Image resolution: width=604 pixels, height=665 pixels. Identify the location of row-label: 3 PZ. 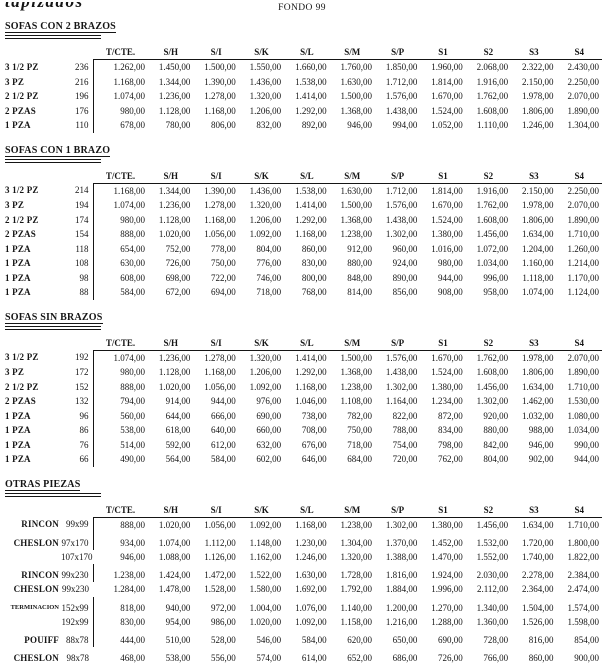
(15, 205).